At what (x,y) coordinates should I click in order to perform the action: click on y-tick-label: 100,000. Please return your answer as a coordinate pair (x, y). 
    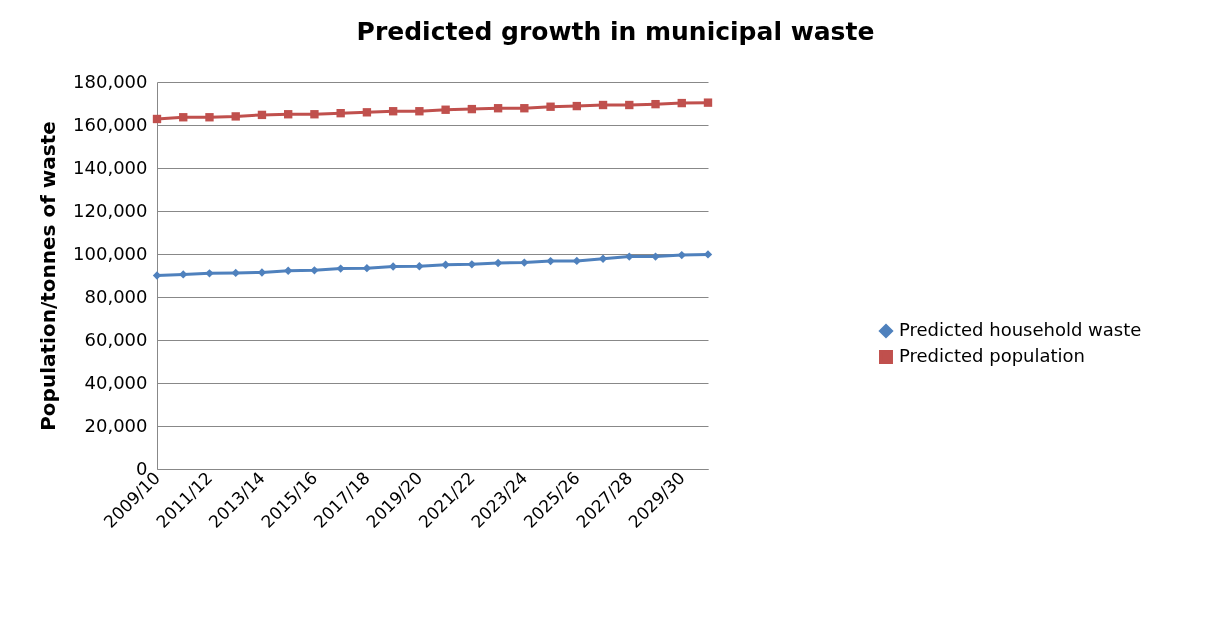
    Looking at the image, I should click on (110, 253).